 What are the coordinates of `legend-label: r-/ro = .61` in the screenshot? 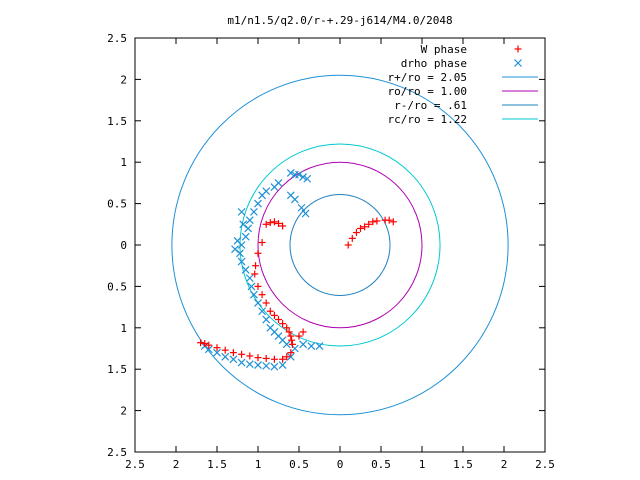 It's located at (430, 105).